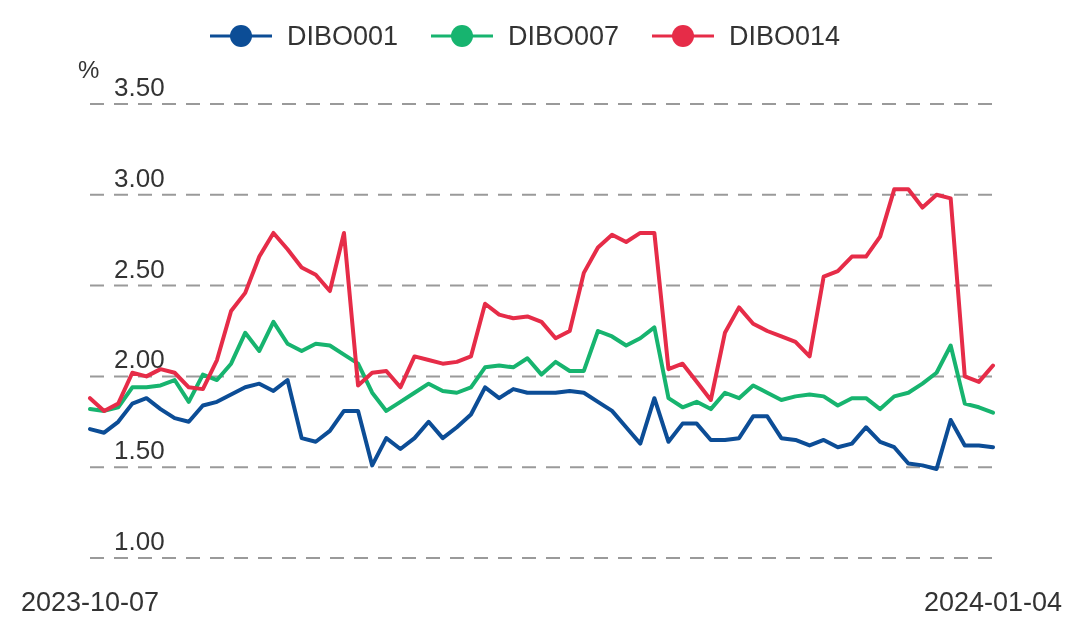  Describe the element at coordinates (785, 36) in the screenshot. I see `legend-label: DIBO014` at that location.